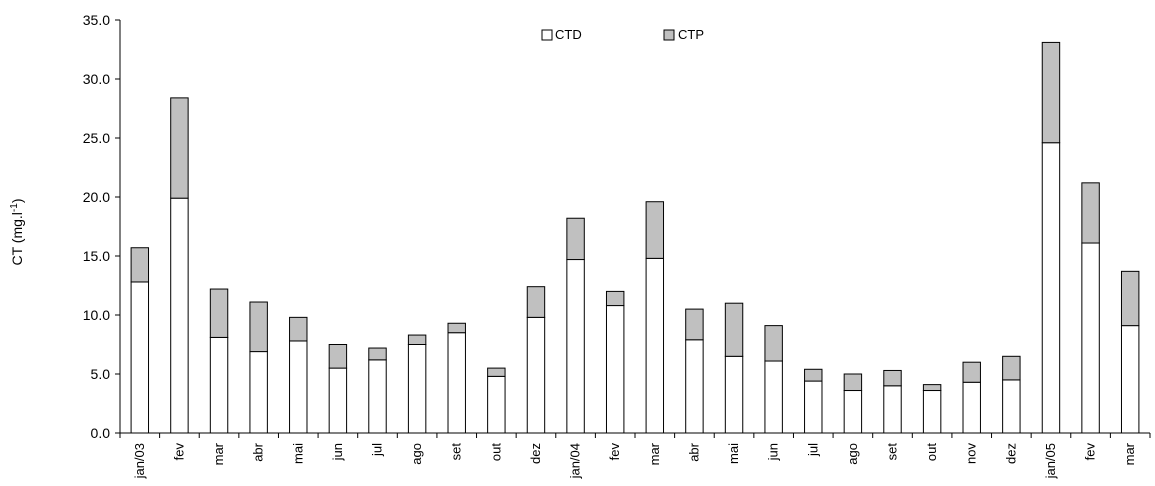 The height and width of the screenshot is (486, 1155). Describe the element at coordinates (1050, 461) in the screenshot. I see `x-tick-label: jan/05` at that location.